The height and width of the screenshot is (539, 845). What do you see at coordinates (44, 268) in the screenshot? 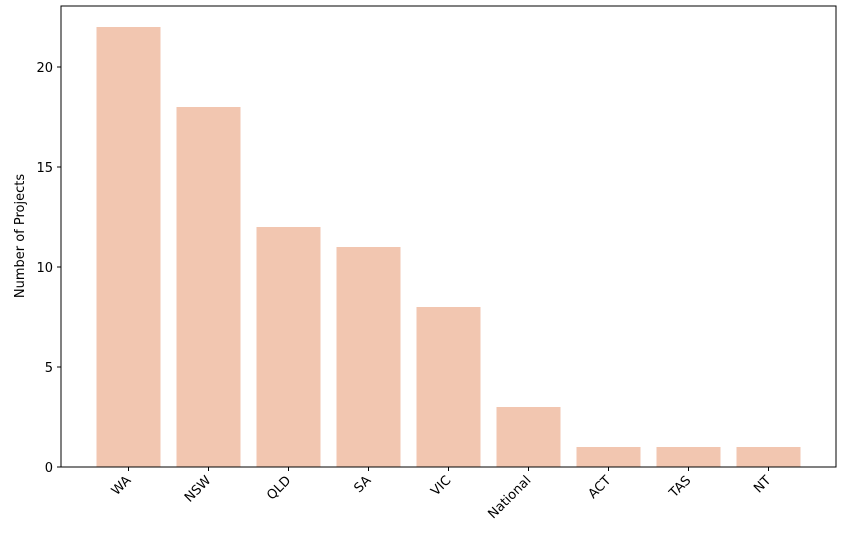
I see `y-tick-label: 10` at bounding box center [44, 268].